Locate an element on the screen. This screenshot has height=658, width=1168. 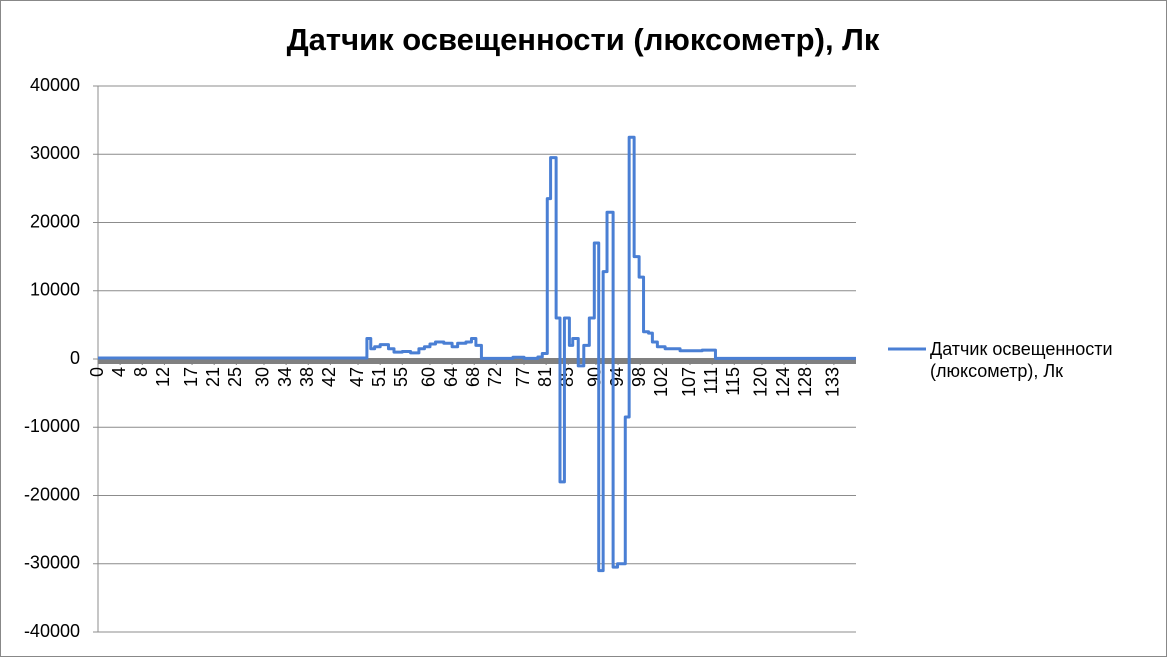
y-tick-label: -30000 is located at coordinates (52, 563).